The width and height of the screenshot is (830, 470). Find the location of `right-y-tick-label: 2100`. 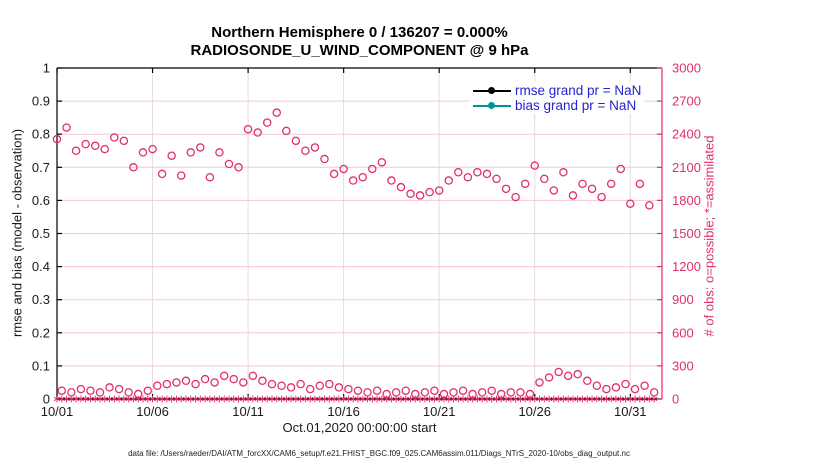

right-y-tick-label: 2100 is located at coordinates (686, 167).